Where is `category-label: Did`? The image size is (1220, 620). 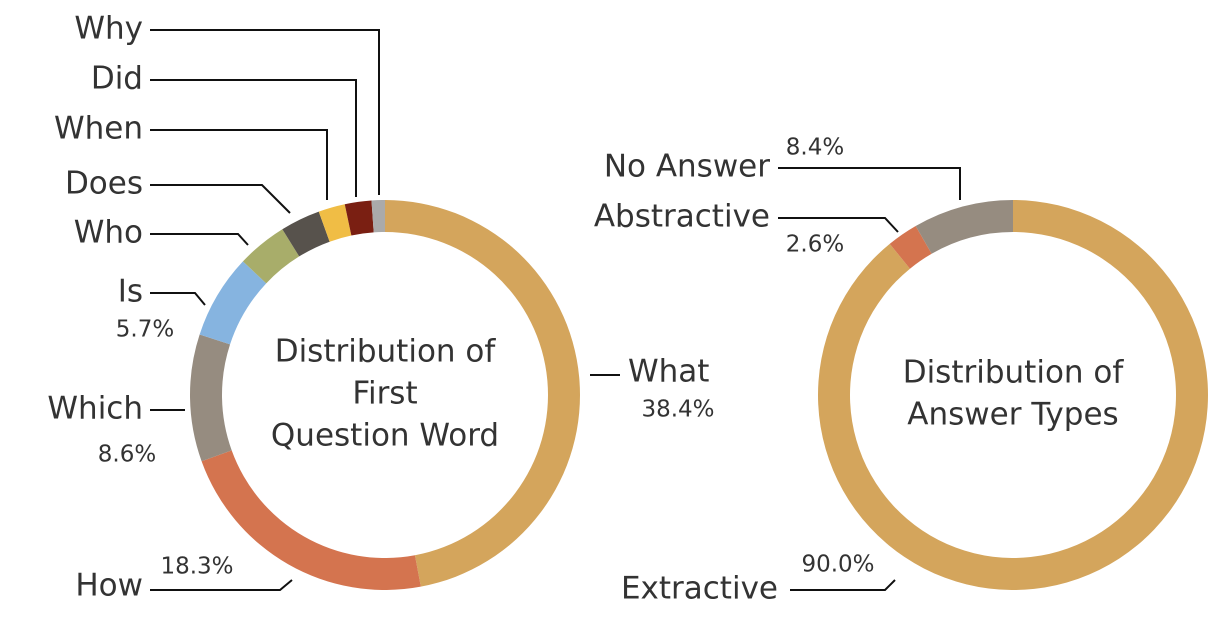
category-label: Did is located at coordinates (117, 79).